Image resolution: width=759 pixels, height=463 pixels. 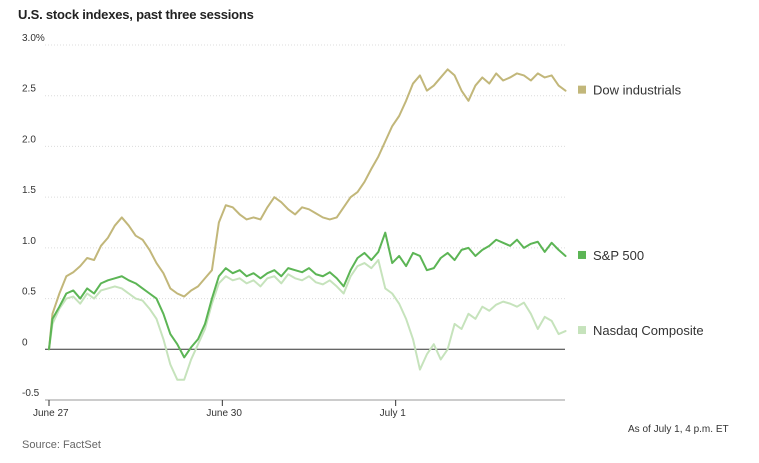 I want to click on source-note: Source: FactSet, so click(x=61, y=445).